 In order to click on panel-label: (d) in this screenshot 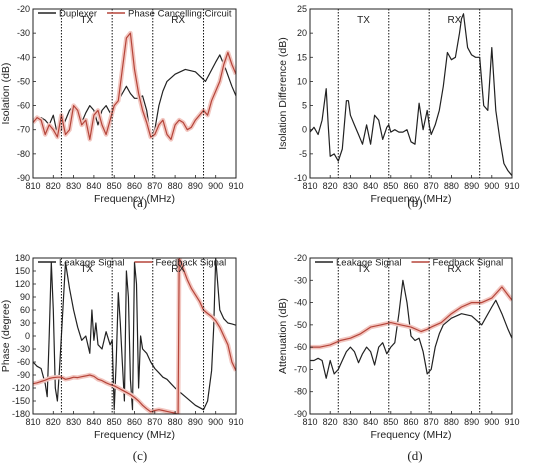, I will do `click(414, 455)`.